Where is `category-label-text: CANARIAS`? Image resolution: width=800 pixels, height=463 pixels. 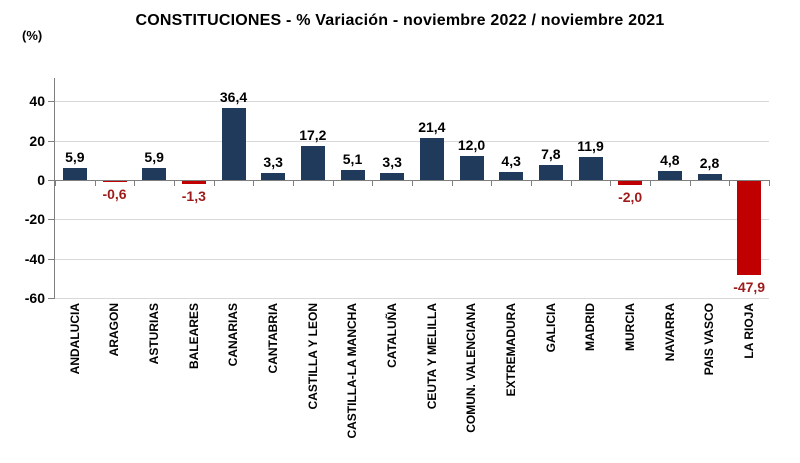
category-label-text: CANARIAS is located at coordinates (233, 335).